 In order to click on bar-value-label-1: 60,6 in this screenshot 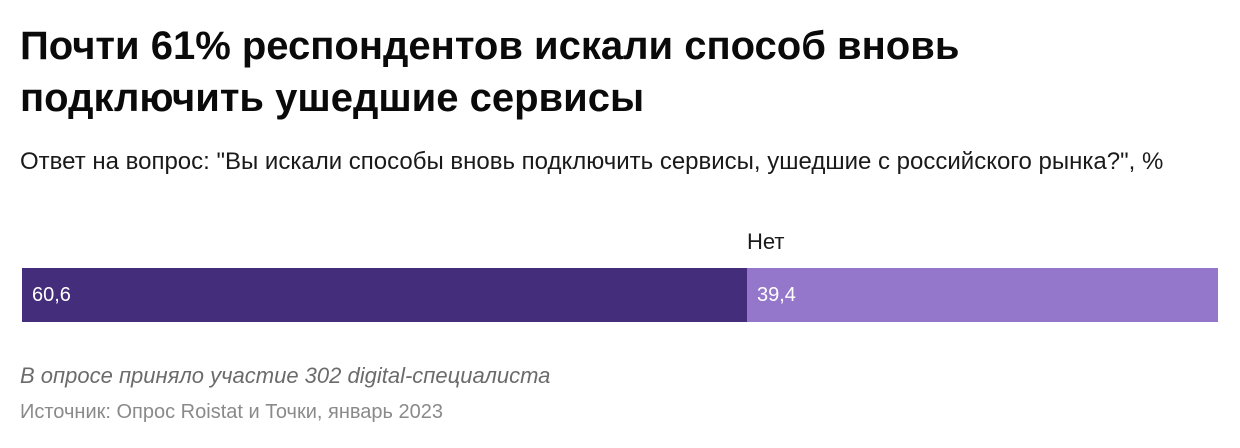, I will do `click(51, 295)`.